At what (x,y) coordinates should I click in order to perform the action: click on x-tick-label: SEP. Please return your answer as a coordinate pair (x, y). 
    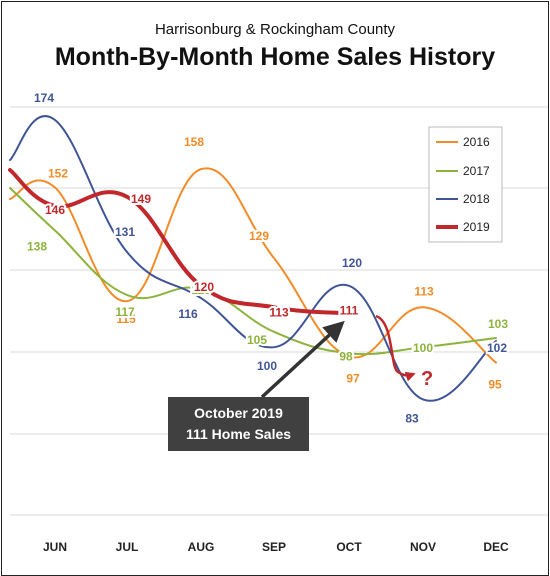
    Looking at the image, I should click on (274, 547).